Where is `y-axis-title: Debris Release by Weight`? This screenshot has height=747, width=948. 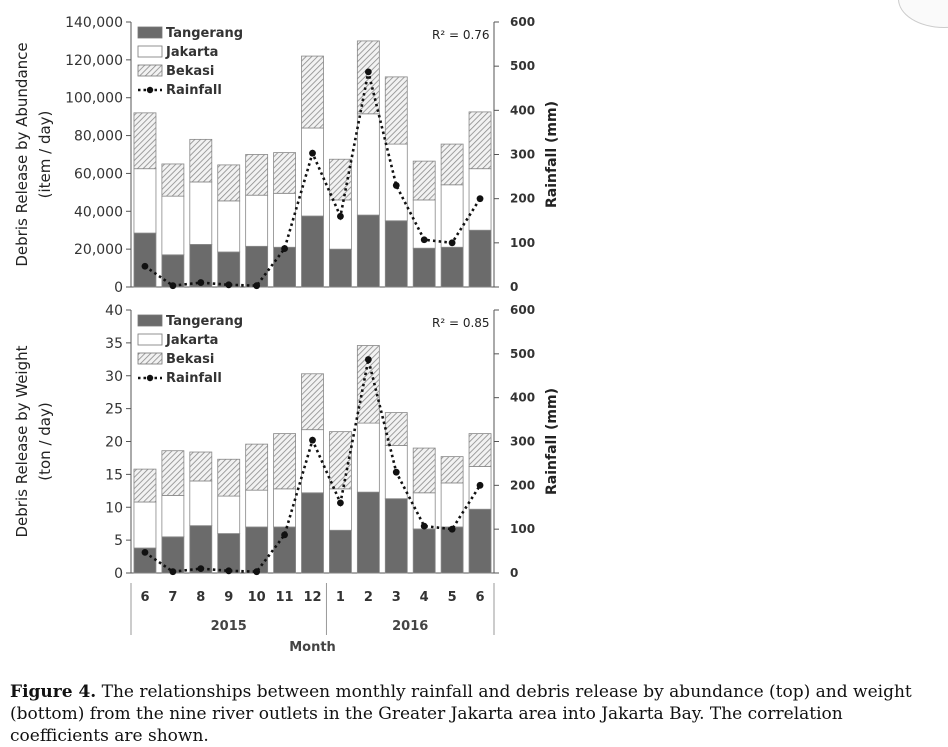 y-axis-title: Debris Release by Weight is located at coordinates (22, 441).